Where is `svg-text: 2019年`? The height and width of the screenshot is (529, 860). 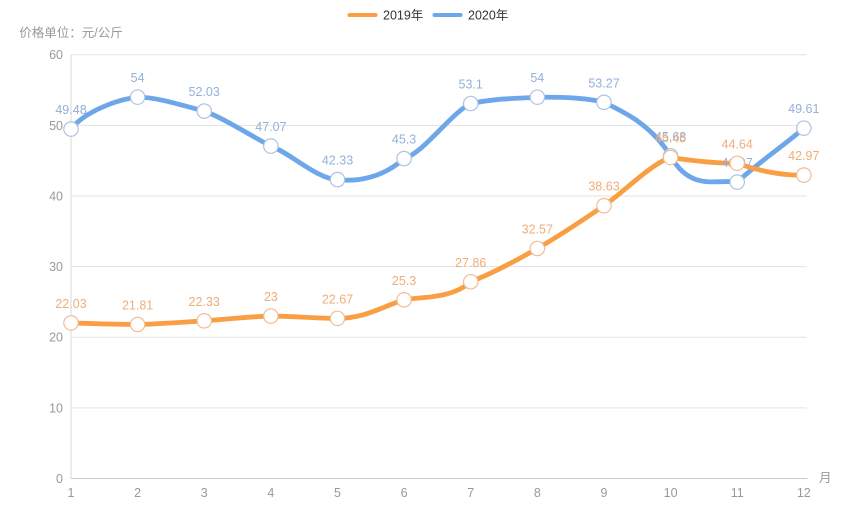 svg-text: 2019年 is located at coordinates (403, 16).